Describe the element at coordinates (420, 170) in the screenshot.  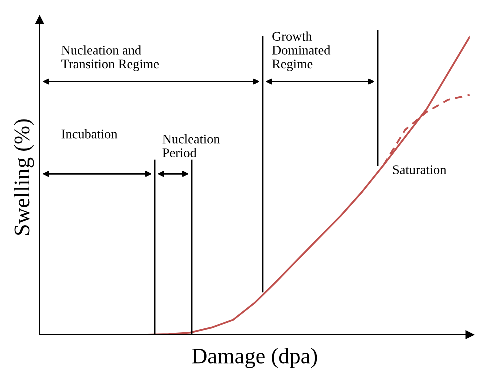
I see `annotation: Saturation` at that location.